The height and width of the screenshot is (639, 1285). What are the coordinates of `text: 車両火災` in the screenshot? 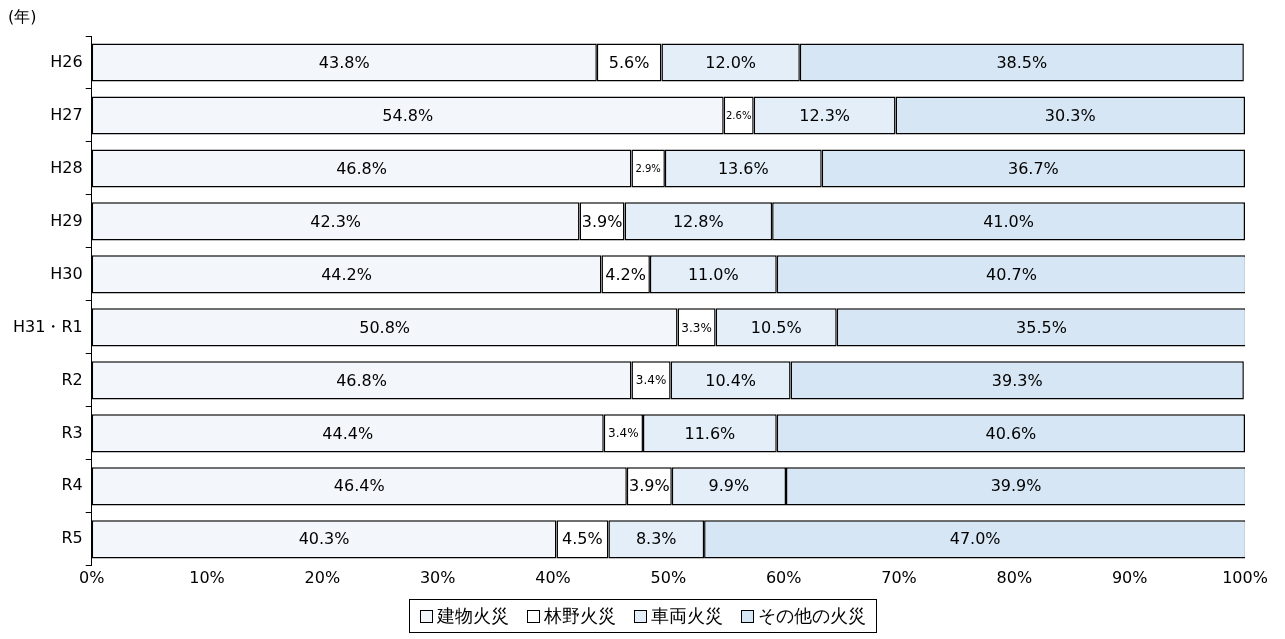 It's located at (686, 616).